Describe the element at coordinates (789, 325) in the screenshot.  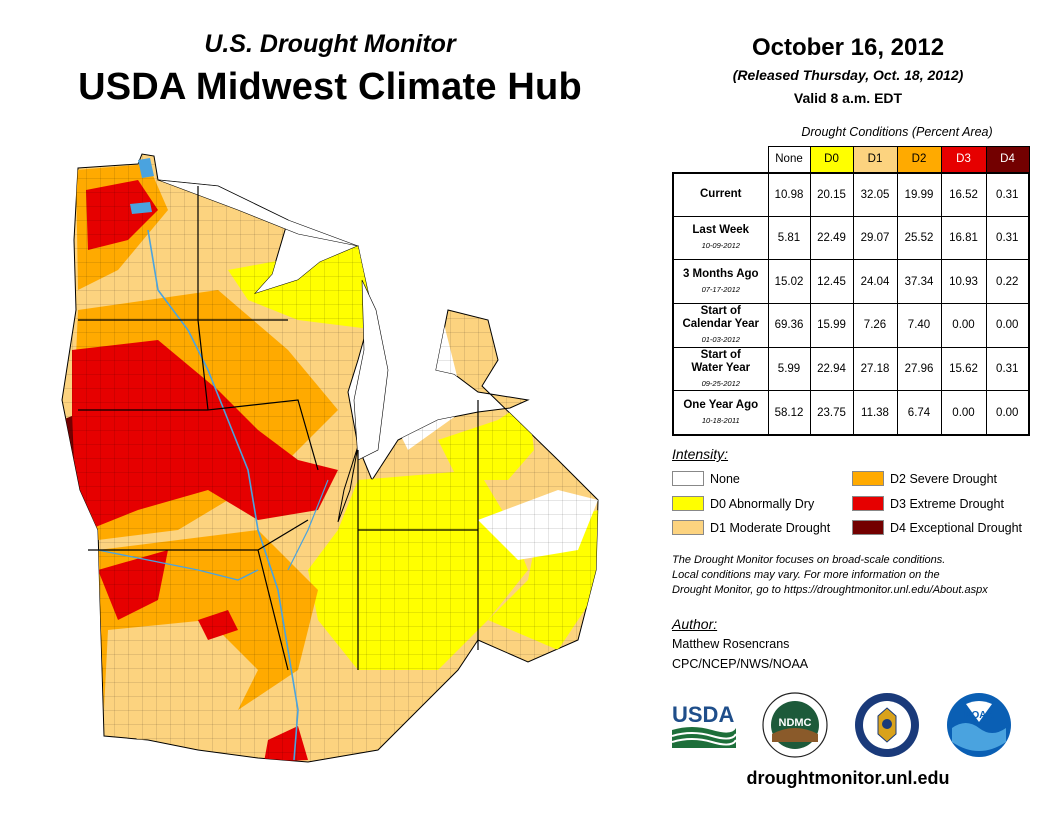
I see `cell-none: 69.36` at that location.